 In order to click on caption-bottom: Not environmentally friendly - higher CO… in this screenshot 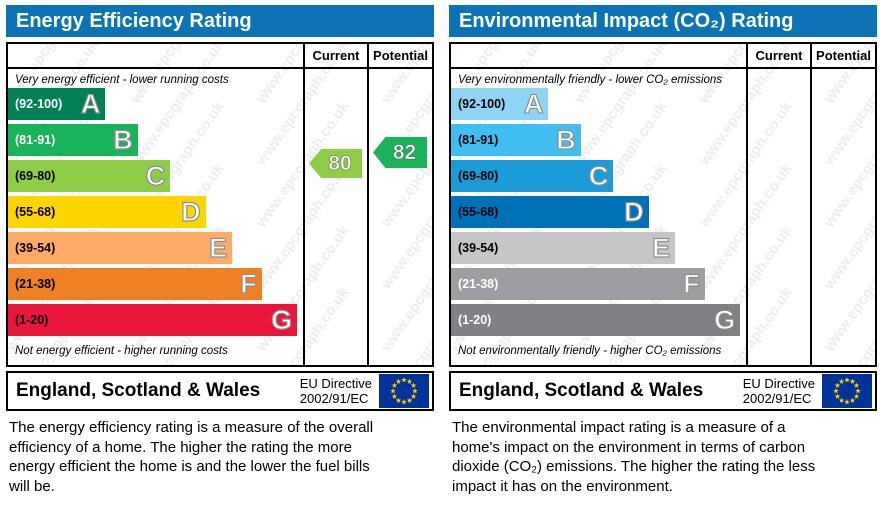, I will do `click(590, 351)`.